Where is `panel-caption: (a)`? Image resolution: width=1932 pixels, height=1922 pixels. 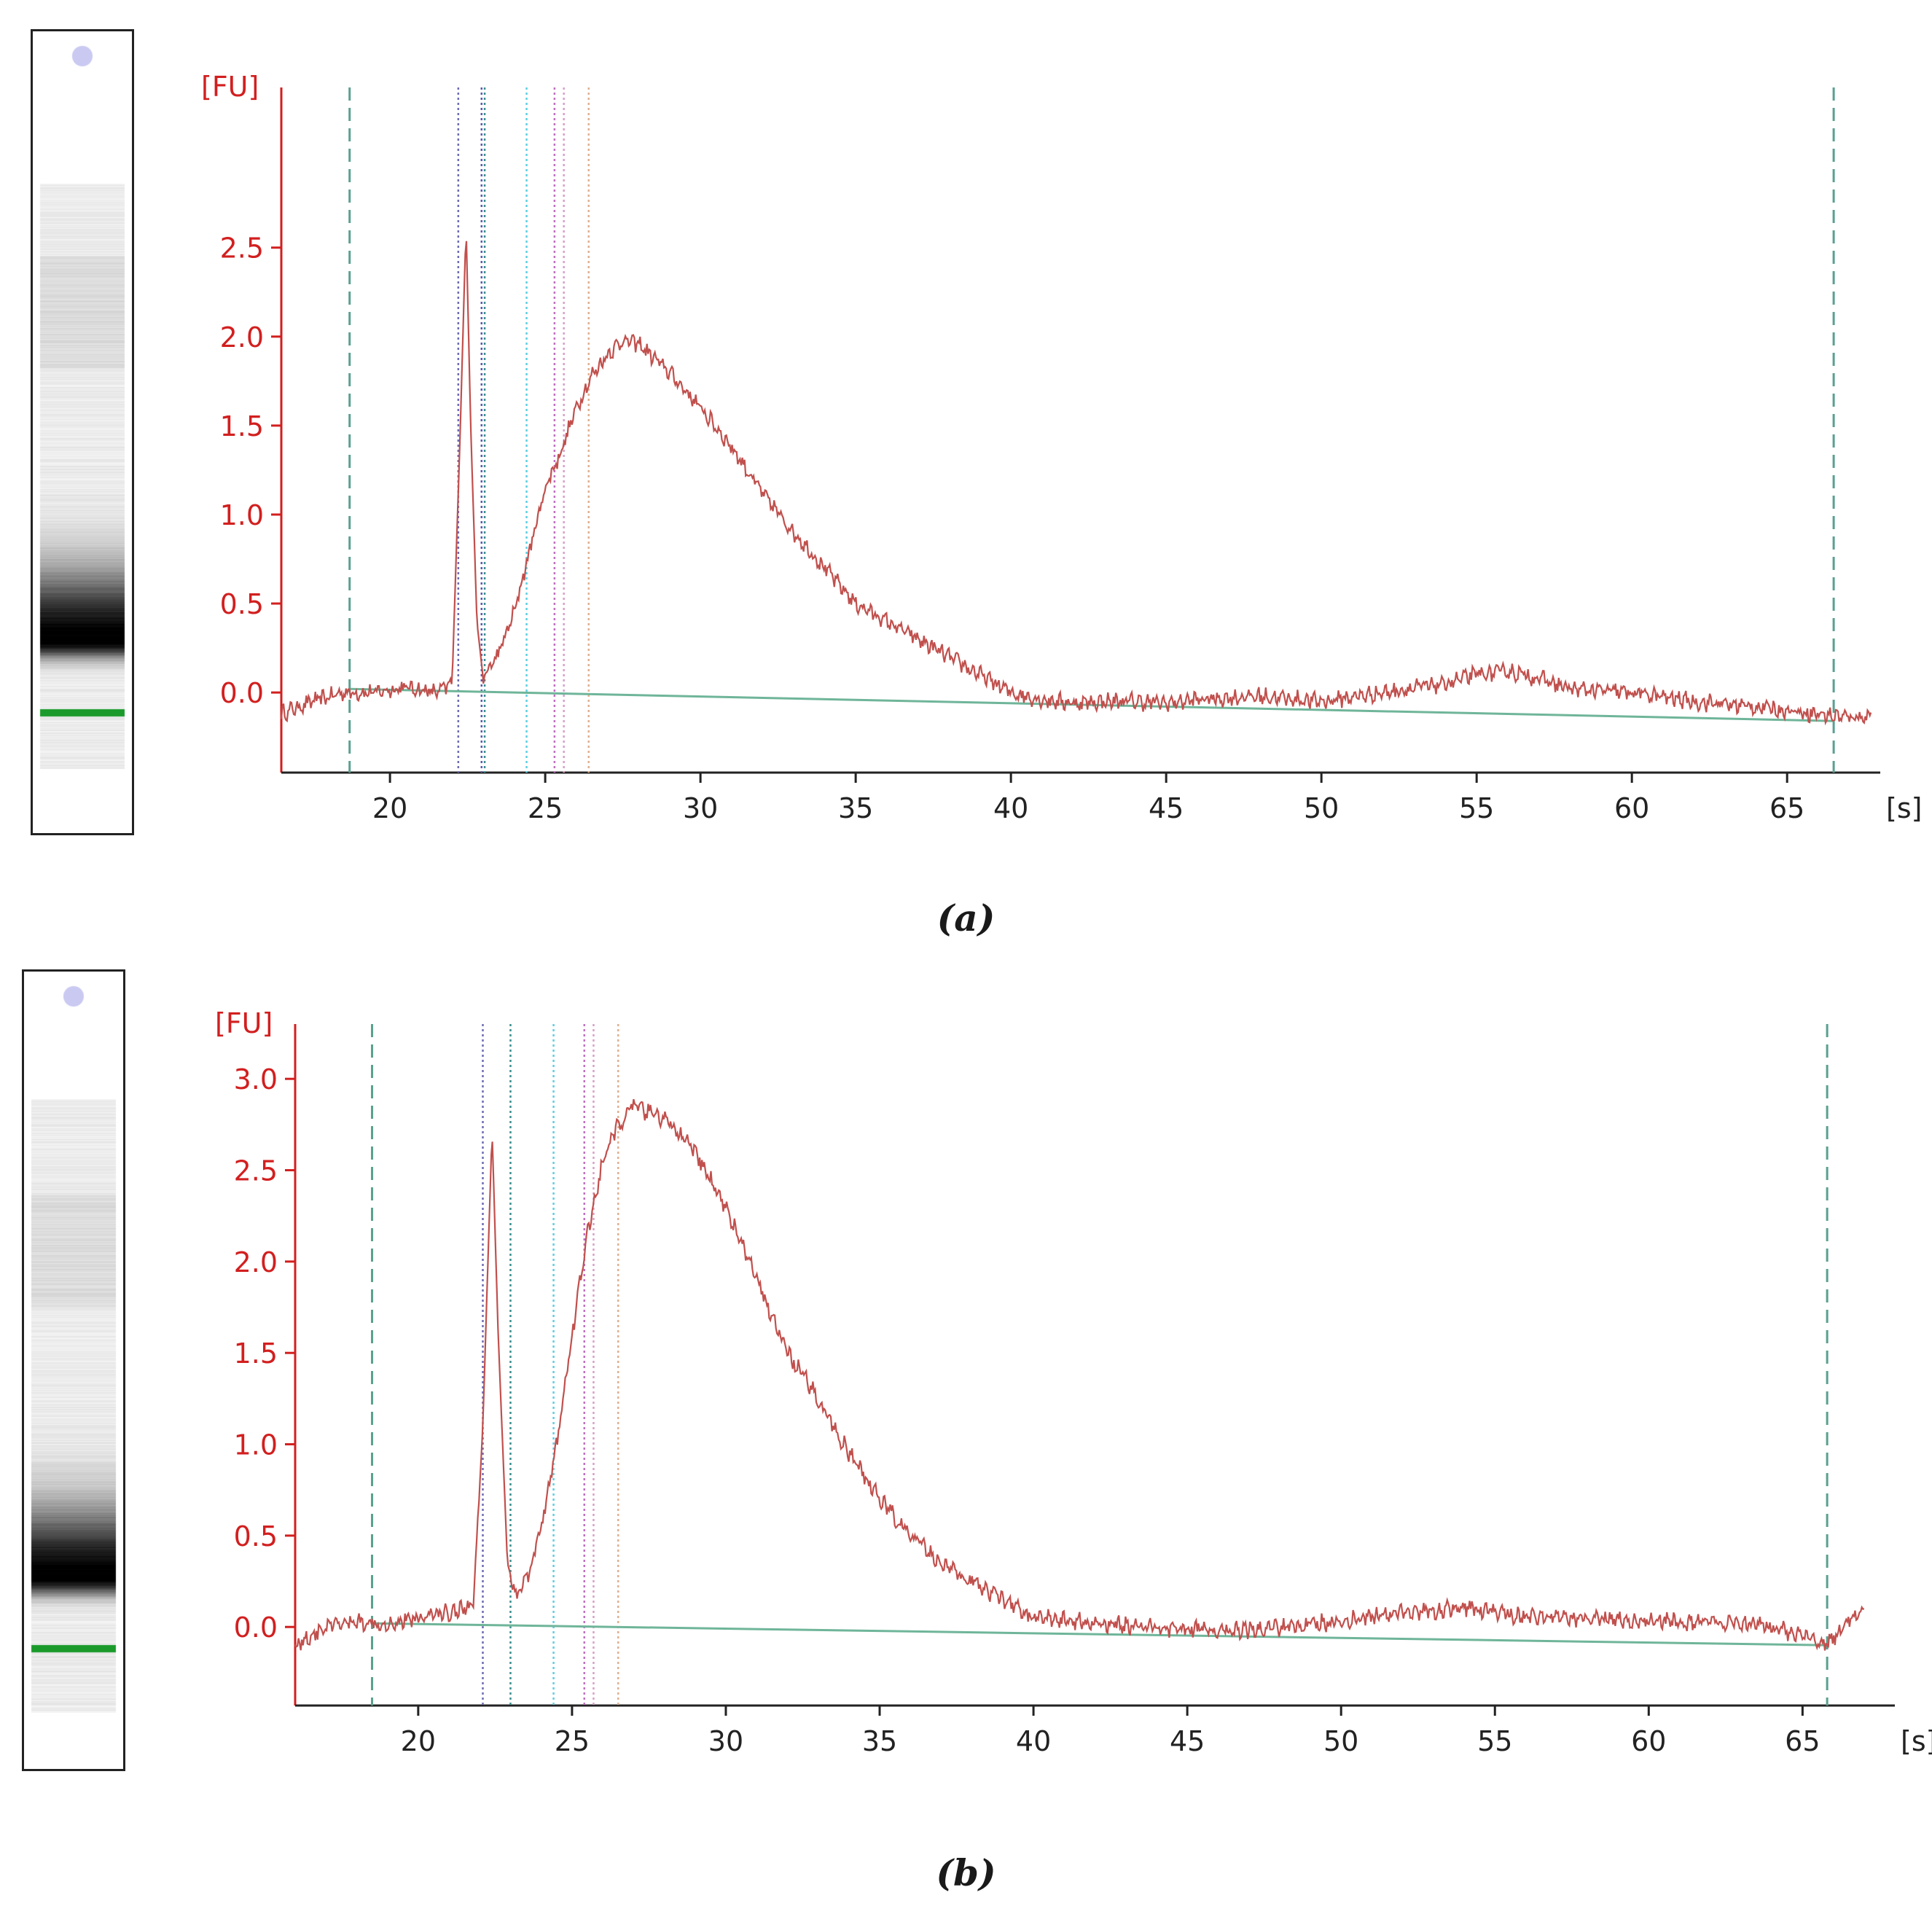 panel-caption: (a) is located at coordinates (966, 918).